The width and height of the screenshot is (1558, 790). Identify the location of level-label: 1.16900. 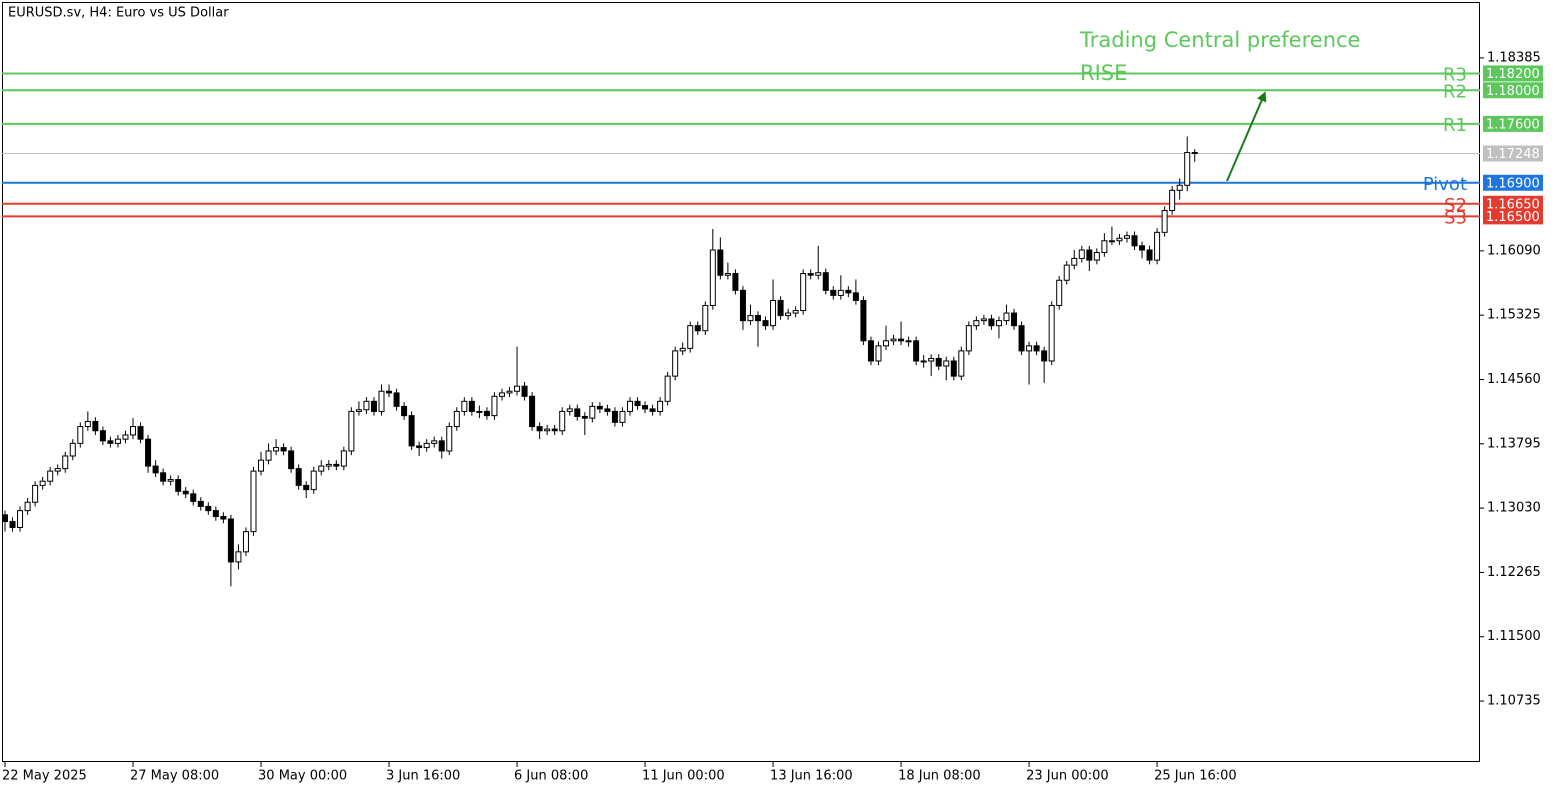
(1513, 183).